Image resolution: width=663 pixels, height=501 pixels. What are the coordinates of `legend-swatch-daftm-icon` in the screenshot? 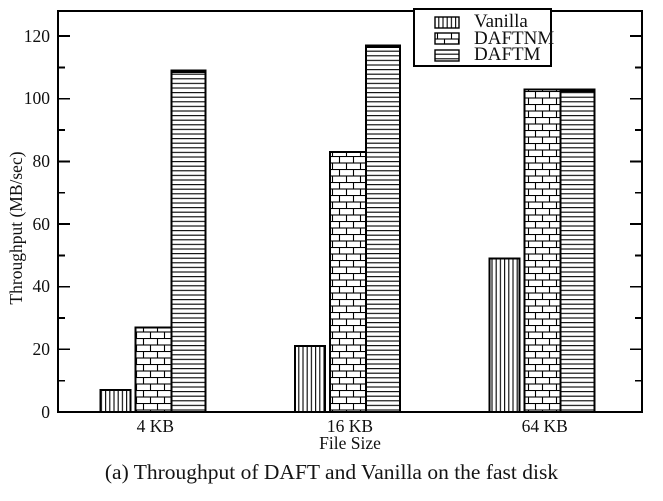 It's located at (447, 55).